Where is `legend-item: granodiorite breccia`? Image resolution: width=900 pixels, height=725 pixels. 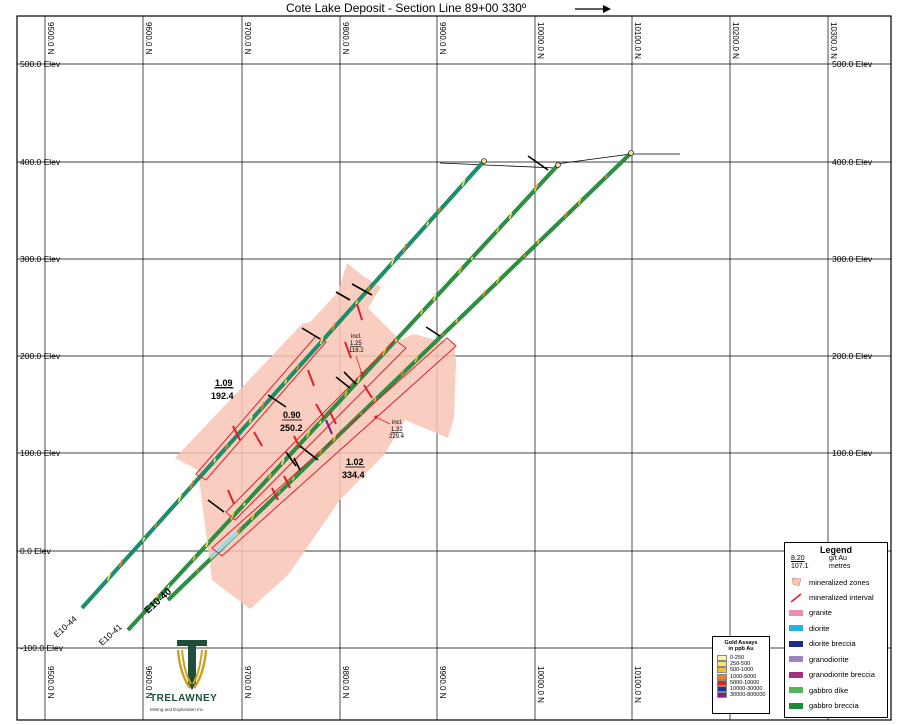 legend-item: granodiorite breccia is located at coordinates (832, 674).